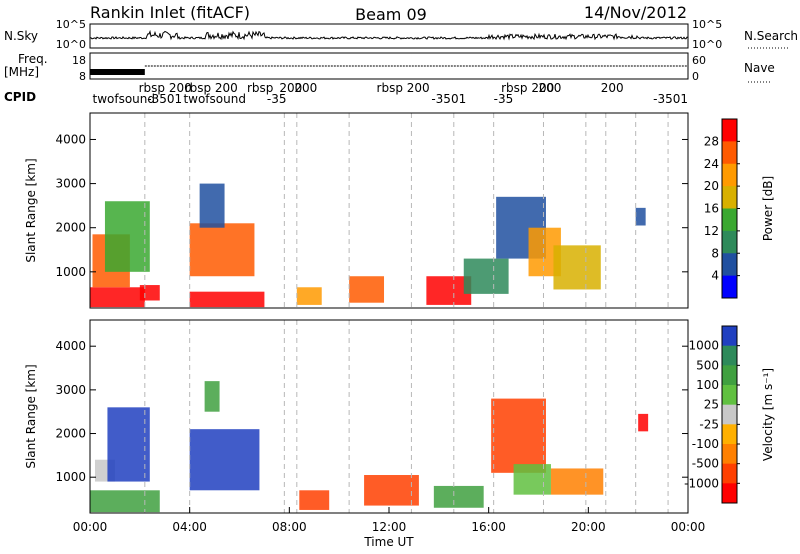 The width and height of the screenshot is (800, 554). Describe the element at coordinates (31, 210) in the screenshot. I see `power-ylabel: Slant Range [km]` at that location.